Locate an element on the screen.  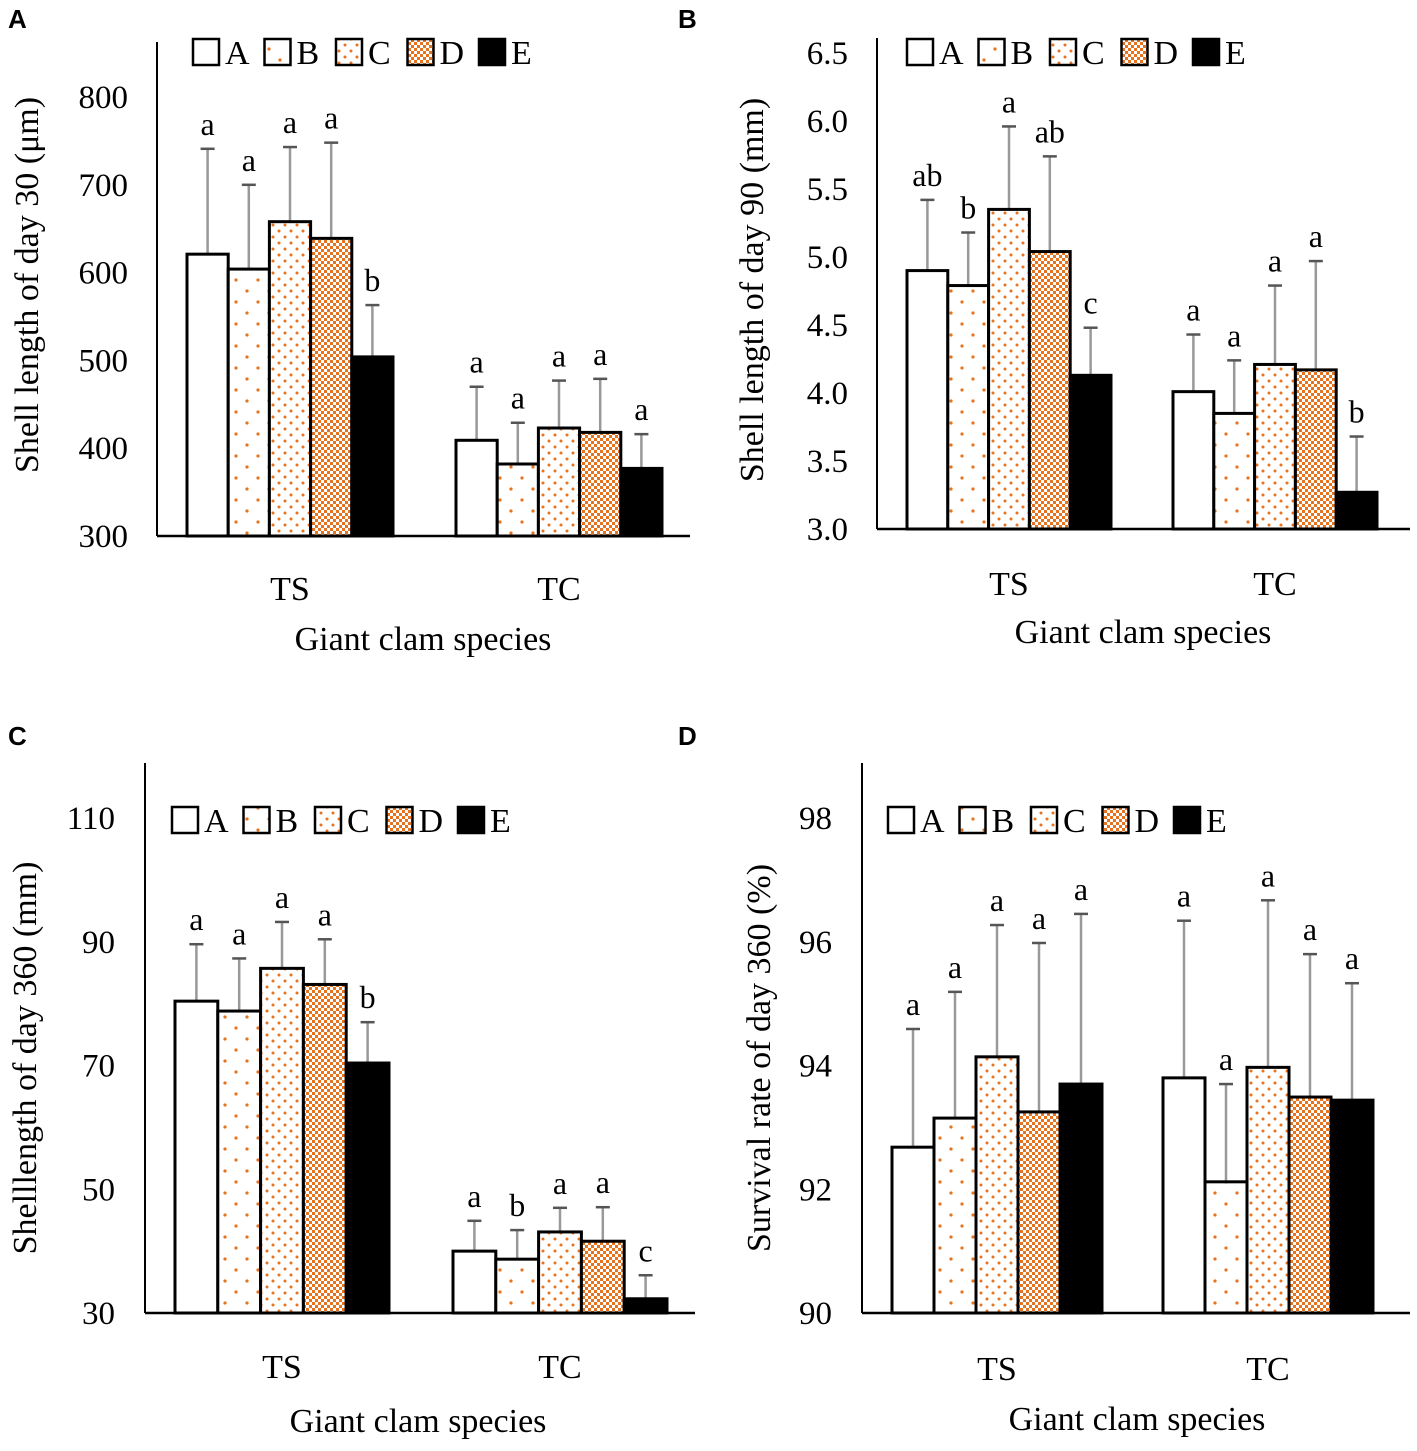
x-tick-label: TS is located at coordinates (997, 1369).